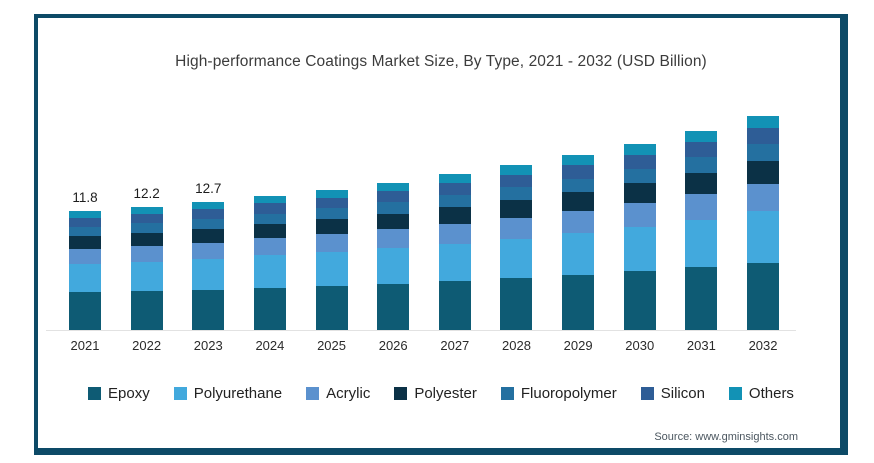 This screenshot has height=463, width=874. Describe the element at coordinates (393, 196) in the screenshot. I see `segment-silicon-2026` at that location.